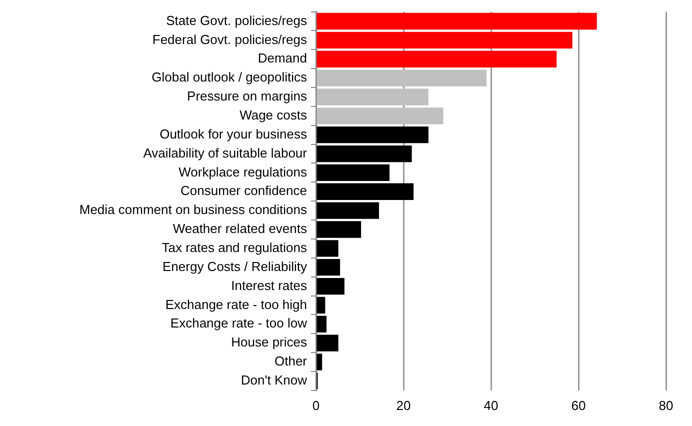 The height and width of the screenshot is (426, 692). Describe the element at coordinates (235, 248) in the screenshot. I see `y-tick-label: Tax rates and regulations` at that location.